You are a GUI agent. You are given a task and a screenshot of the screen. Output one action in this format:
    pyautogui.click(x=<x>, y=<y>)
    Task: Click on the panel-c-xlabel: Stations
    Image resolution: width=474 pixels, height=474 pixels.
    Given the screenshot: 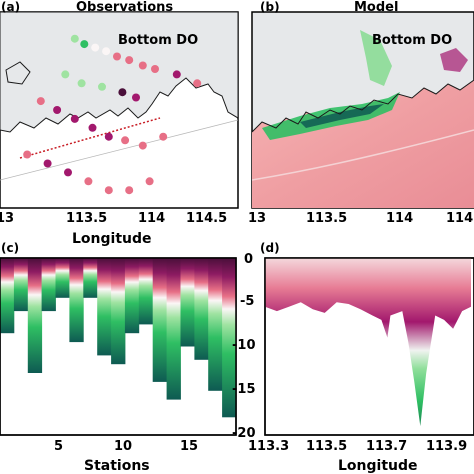 What is the action you would take?
    pyautogui.click(x=117, y=466)
    